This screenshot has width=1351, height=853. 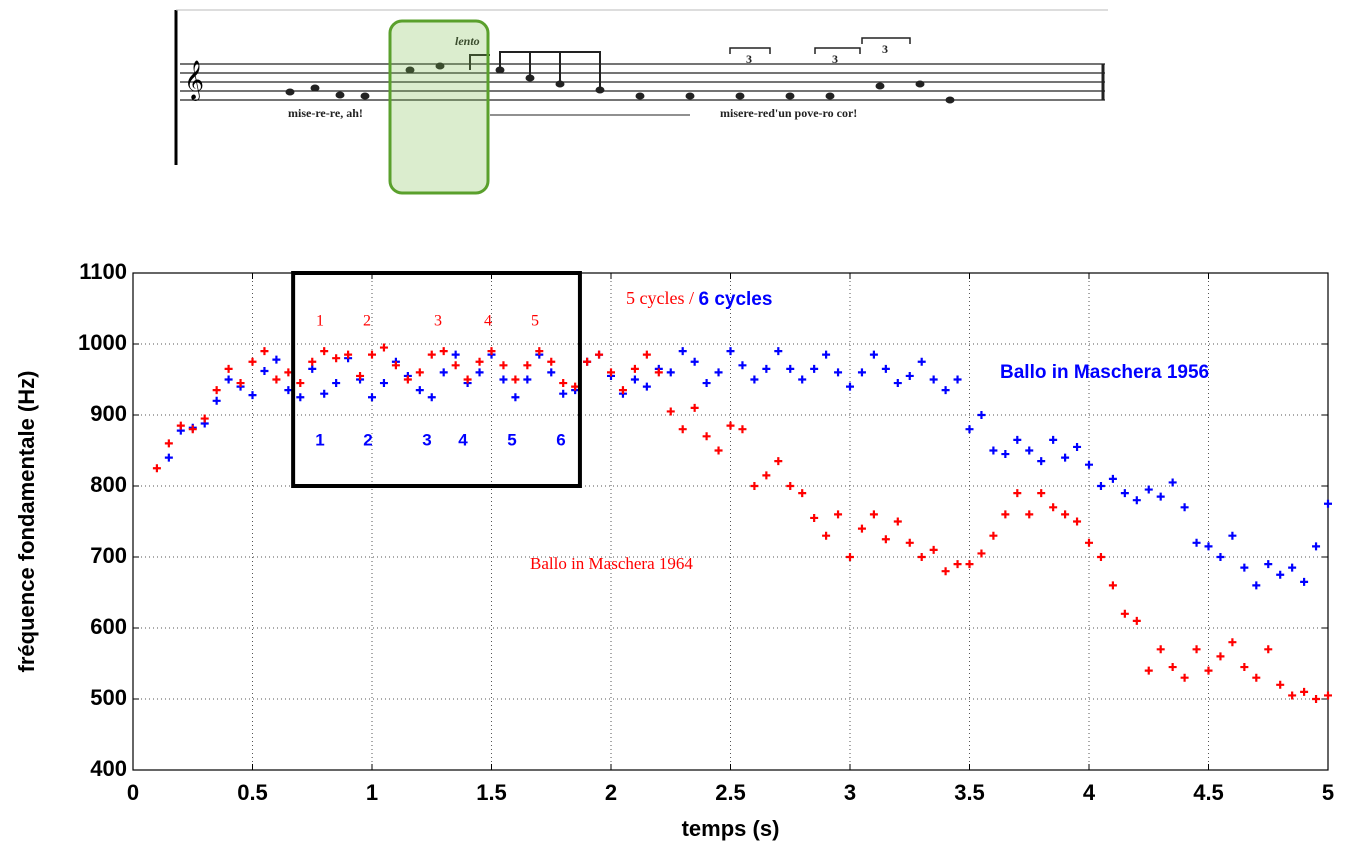 What do you see at coordinates (488, 321) in the screenshot?
I see `cycle-number: 4` at bounding box center [488, 321].